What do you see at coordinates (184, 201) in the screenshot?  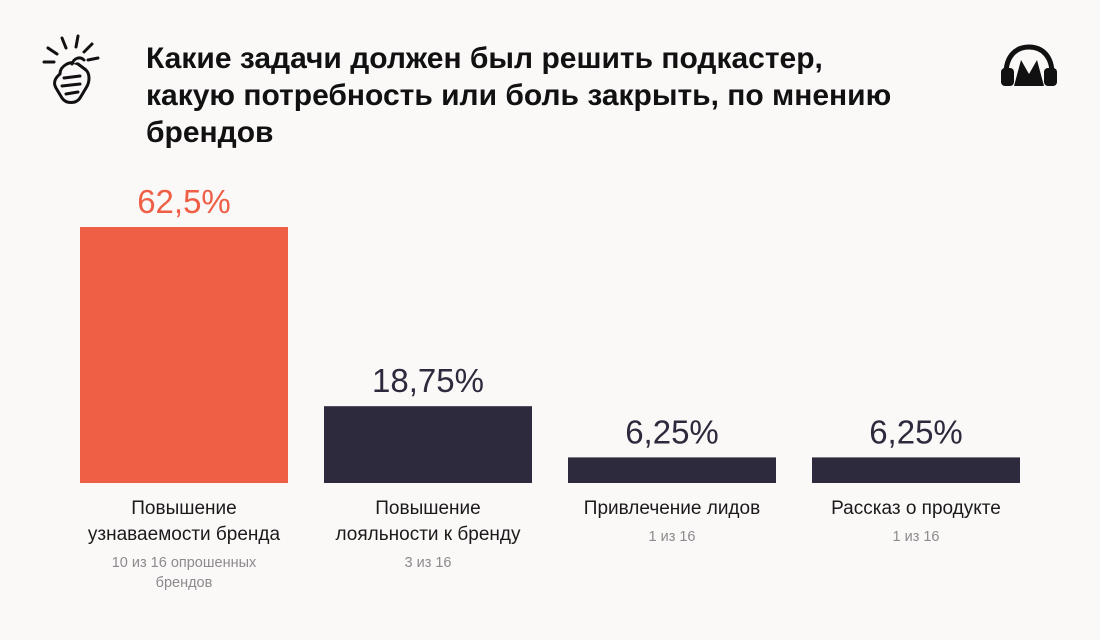 I see `bar-value-label: 62,5%` at bounding box center [184, 201].